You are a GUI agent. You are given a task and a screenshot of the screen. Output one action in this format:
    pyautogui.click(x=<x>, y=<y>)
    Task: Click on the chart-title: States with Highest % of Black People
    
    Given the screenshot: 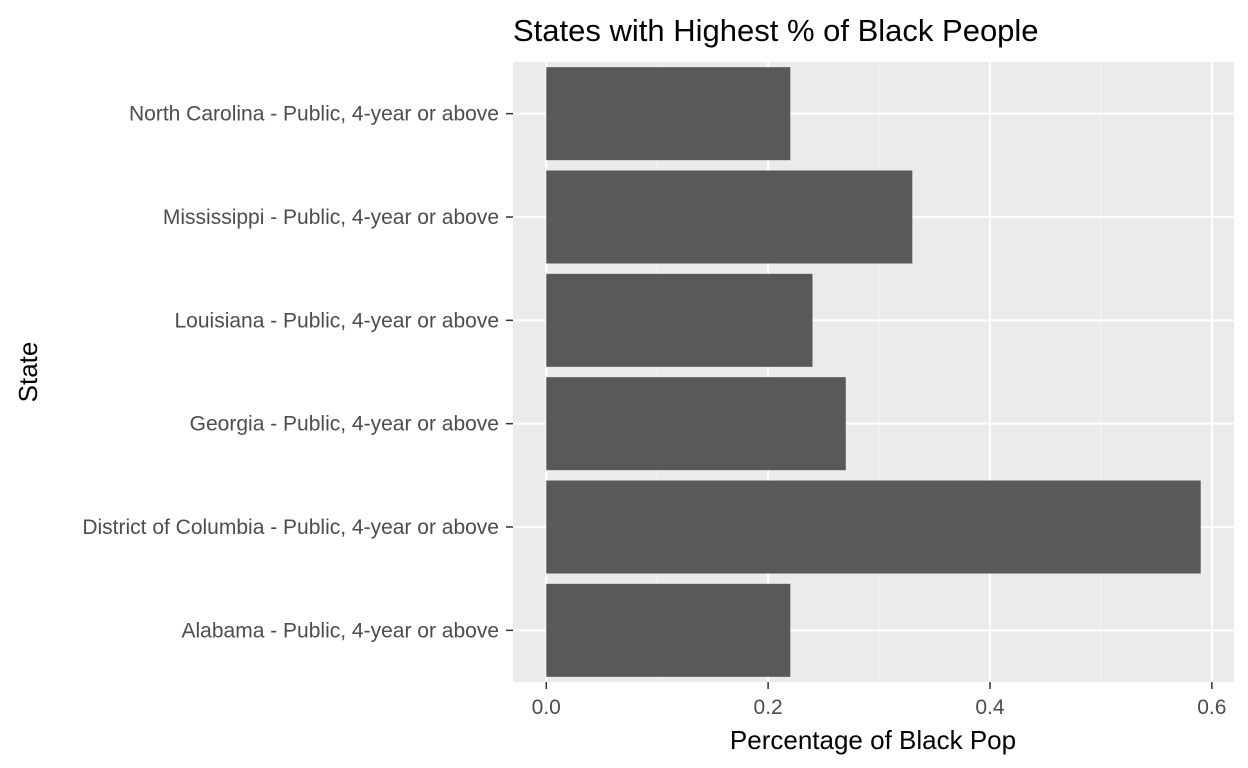 What is the action you would take?
    pyautogui.click(x=776, y=30)
    